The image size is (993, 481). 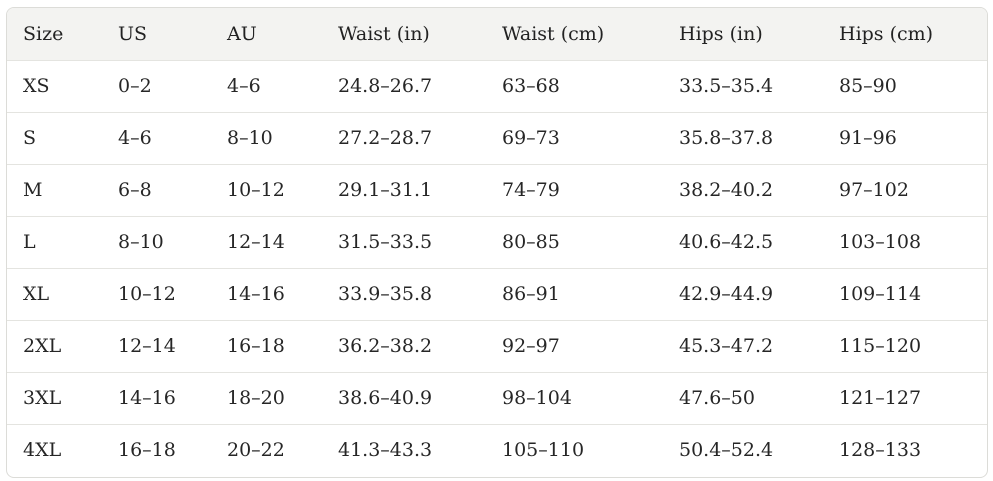 I want to click on cell-au: 12–14, so click(x=256, y=242).